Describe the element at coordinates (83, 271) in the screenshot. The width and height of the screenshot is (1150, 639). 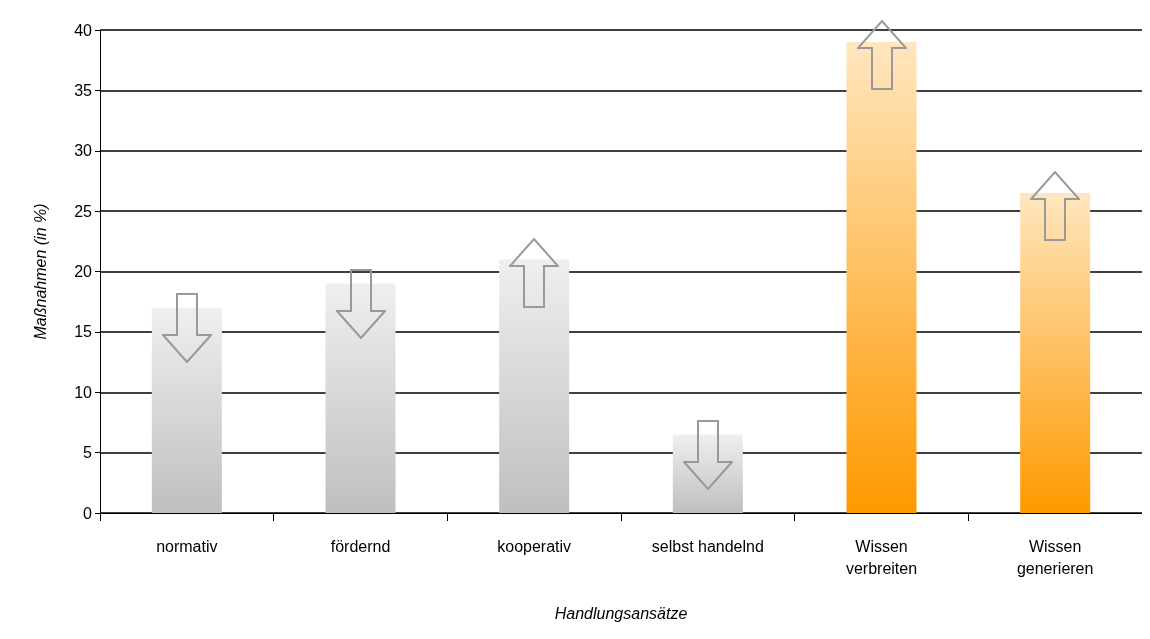
I see `y-tick-label: 20` at that location.